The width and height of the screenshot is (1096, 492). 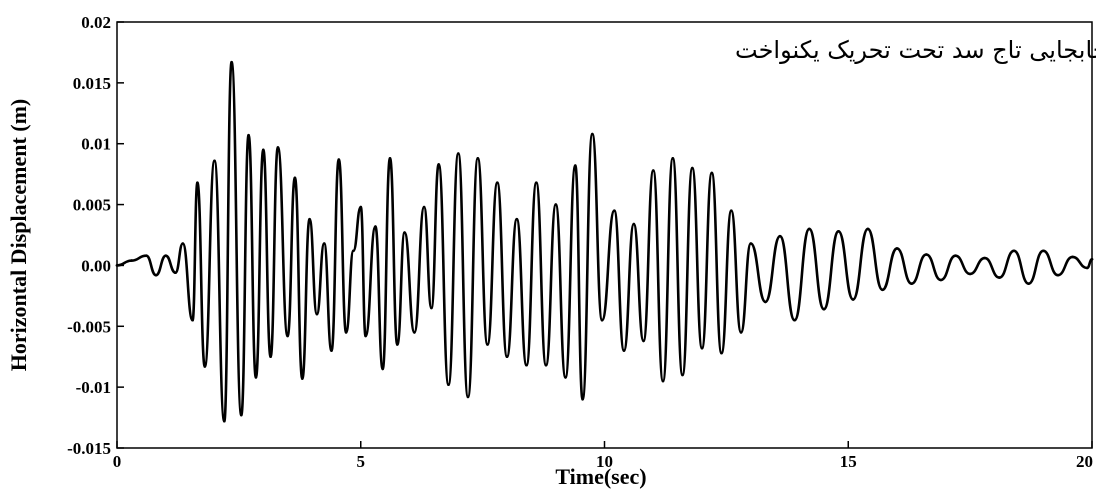 I want to click on x-tick-label: 10, so click(x=604, y=461).